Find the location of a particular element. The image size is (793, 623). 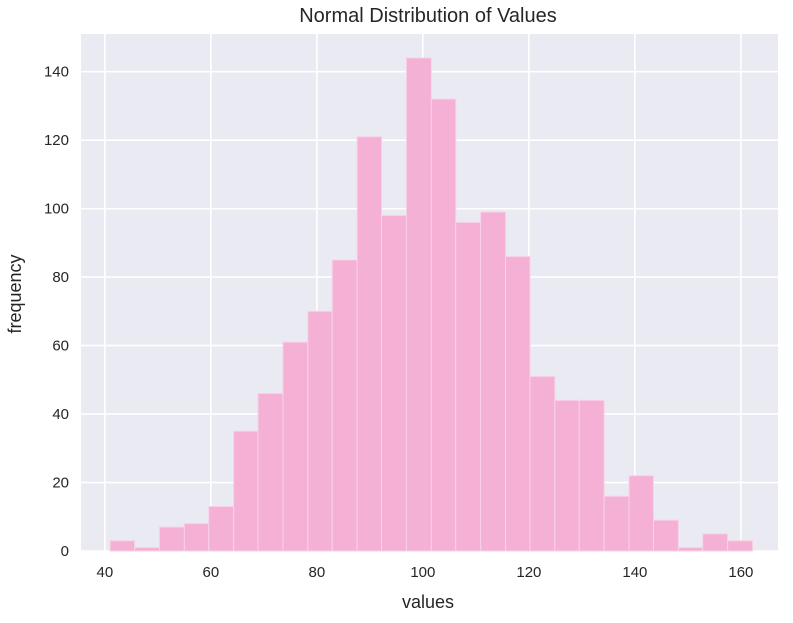

chart-title: Normal Distribution of Values is located at coordinates (428, 16).